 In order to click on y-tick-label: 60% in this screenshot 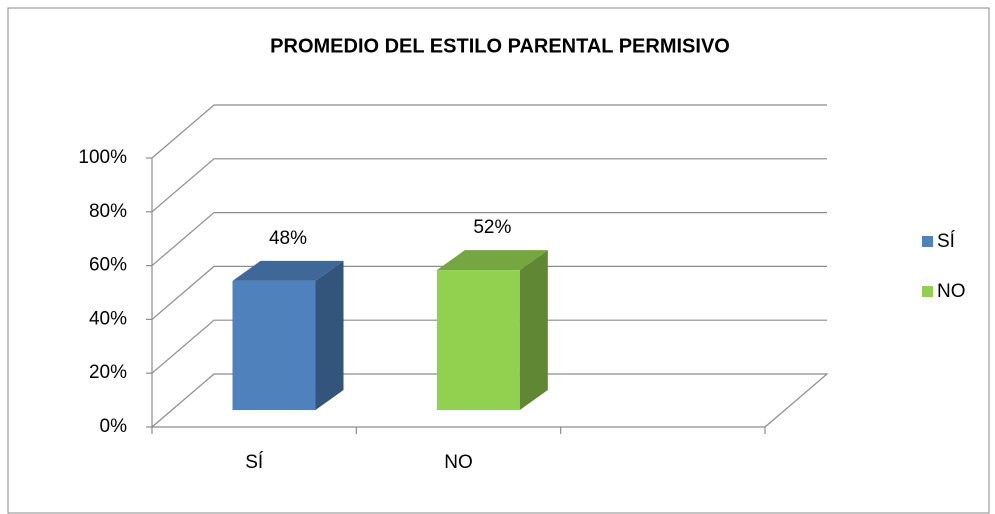, I will do `click(108, 265)`.